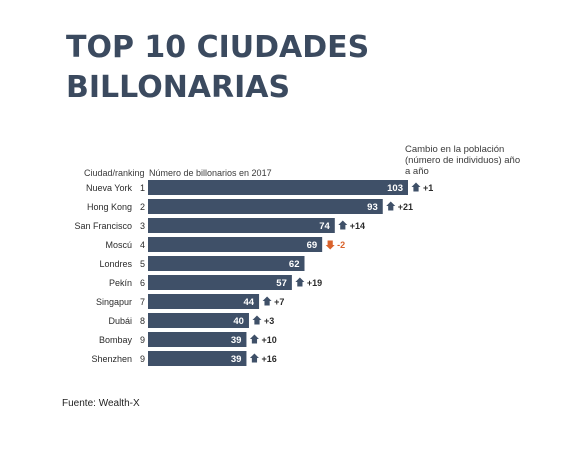 Image resolution: width=562 pixels, height=464 pixels. Describe the element at coordinates (428, 188) in the screenshot. I see `change-label: +1` at that location.